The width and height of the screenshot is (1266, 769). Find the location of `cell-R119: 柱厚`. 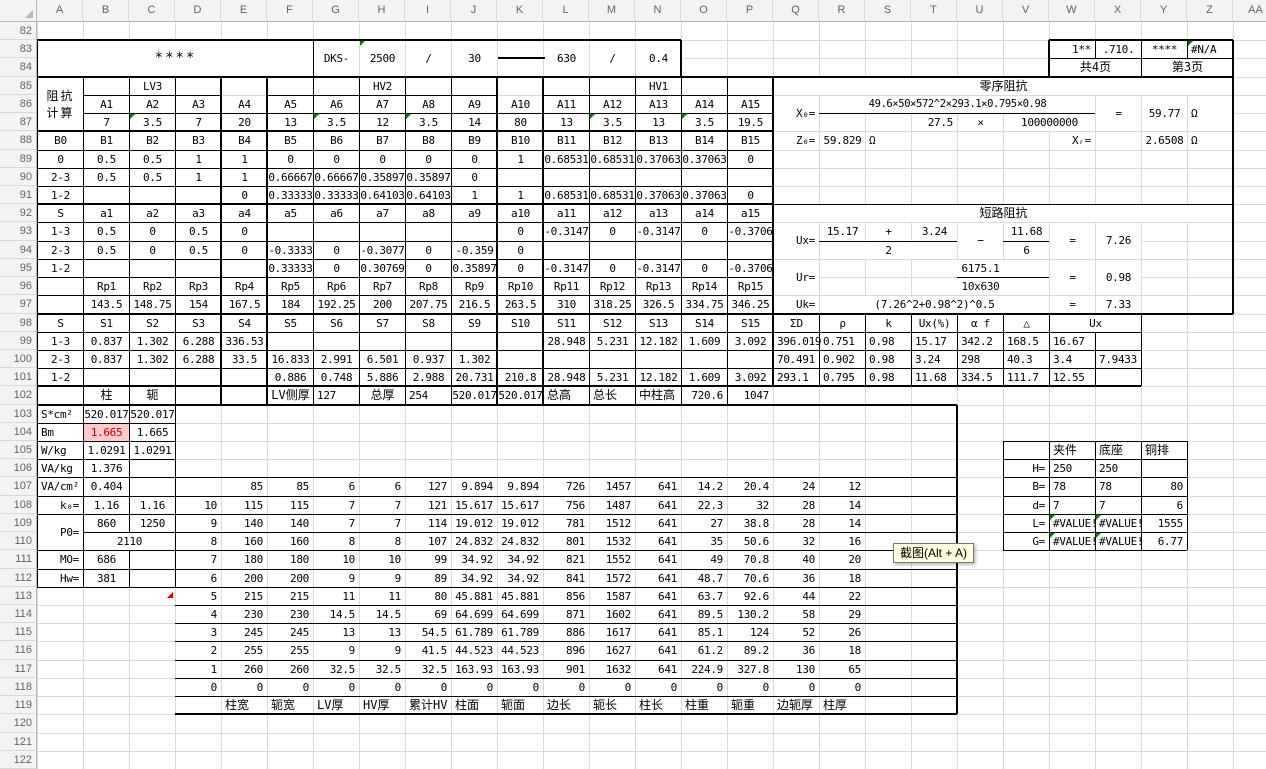

cell-R119: 柱厚 is located at coordinates (835, 705).